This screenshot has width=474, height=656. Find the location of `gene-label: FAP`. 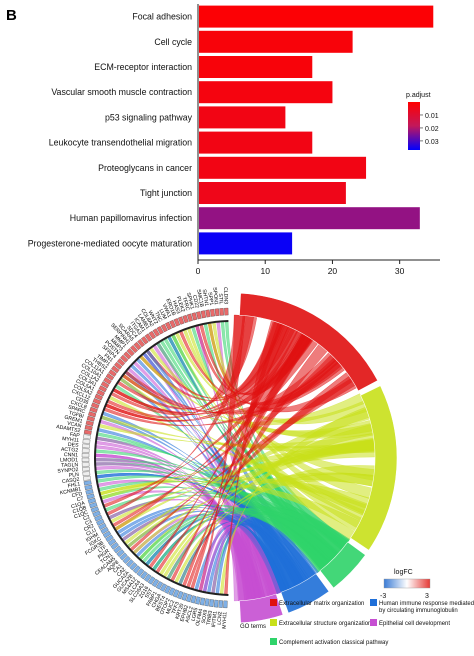

gene-label: FAP is located at coordinates (74, 435).